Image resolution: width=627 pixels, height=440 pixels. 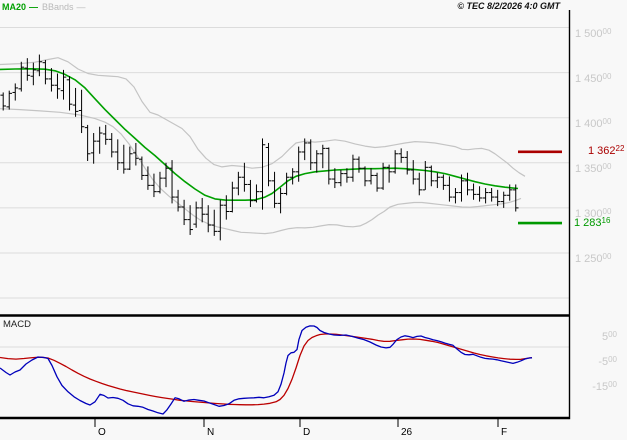 I want to click on bbands-legend-dash-icon: —, so click(x=81, y=7).